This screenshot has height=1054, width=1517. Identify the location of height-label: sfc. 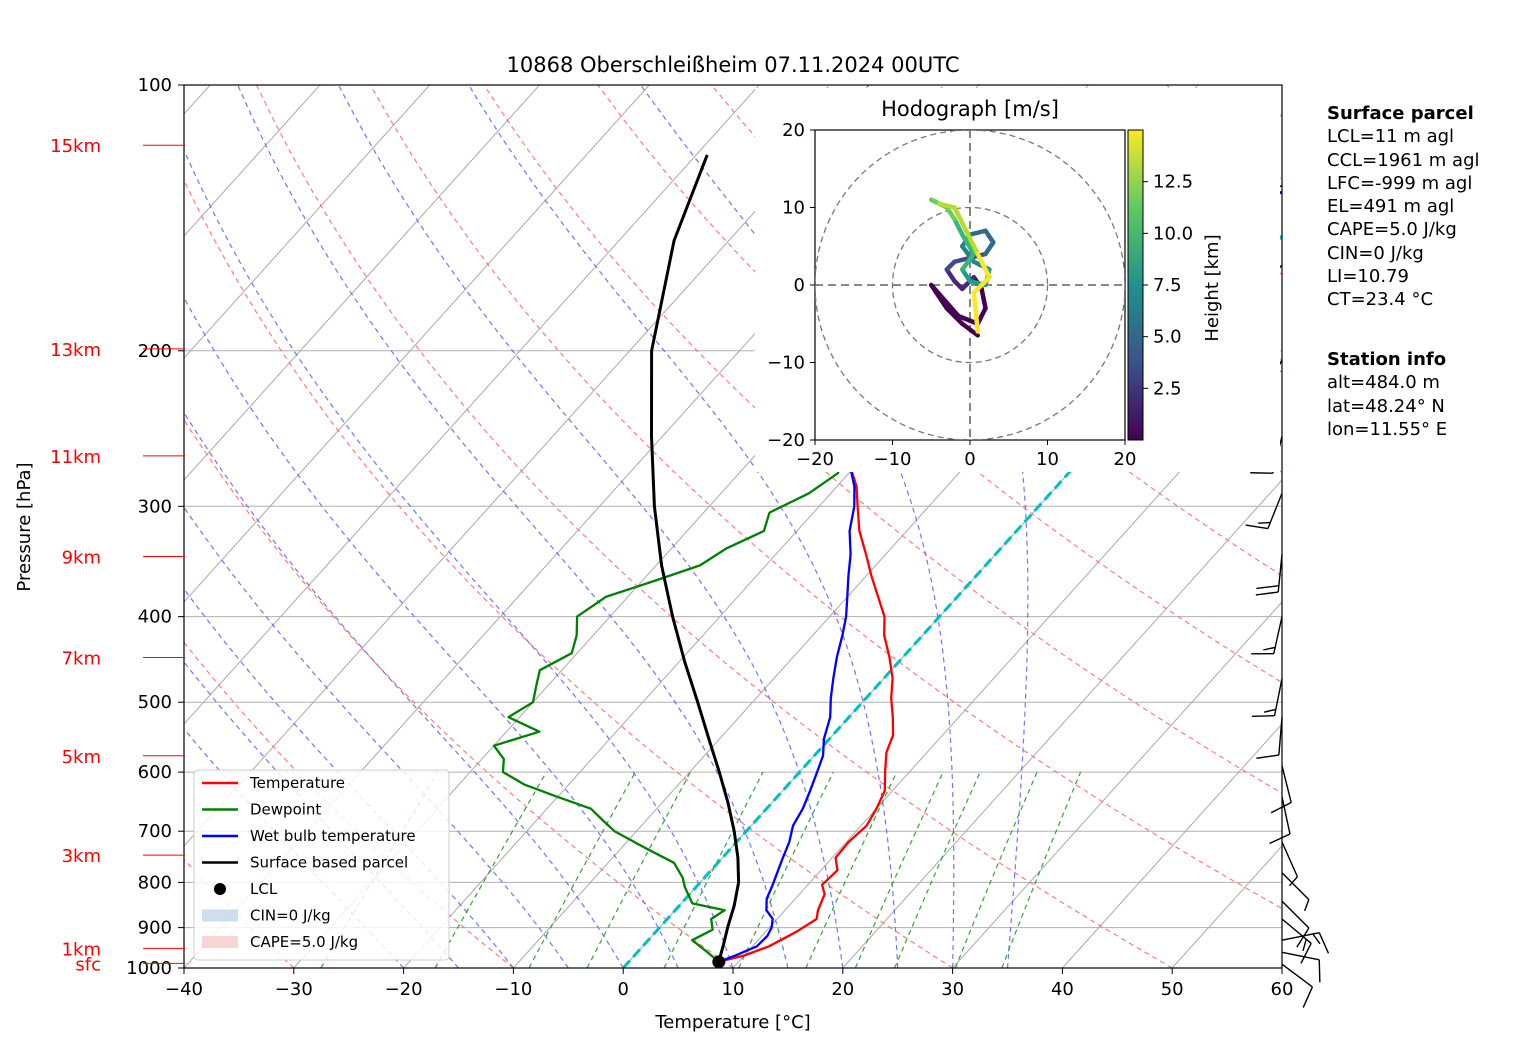
(88, 964).